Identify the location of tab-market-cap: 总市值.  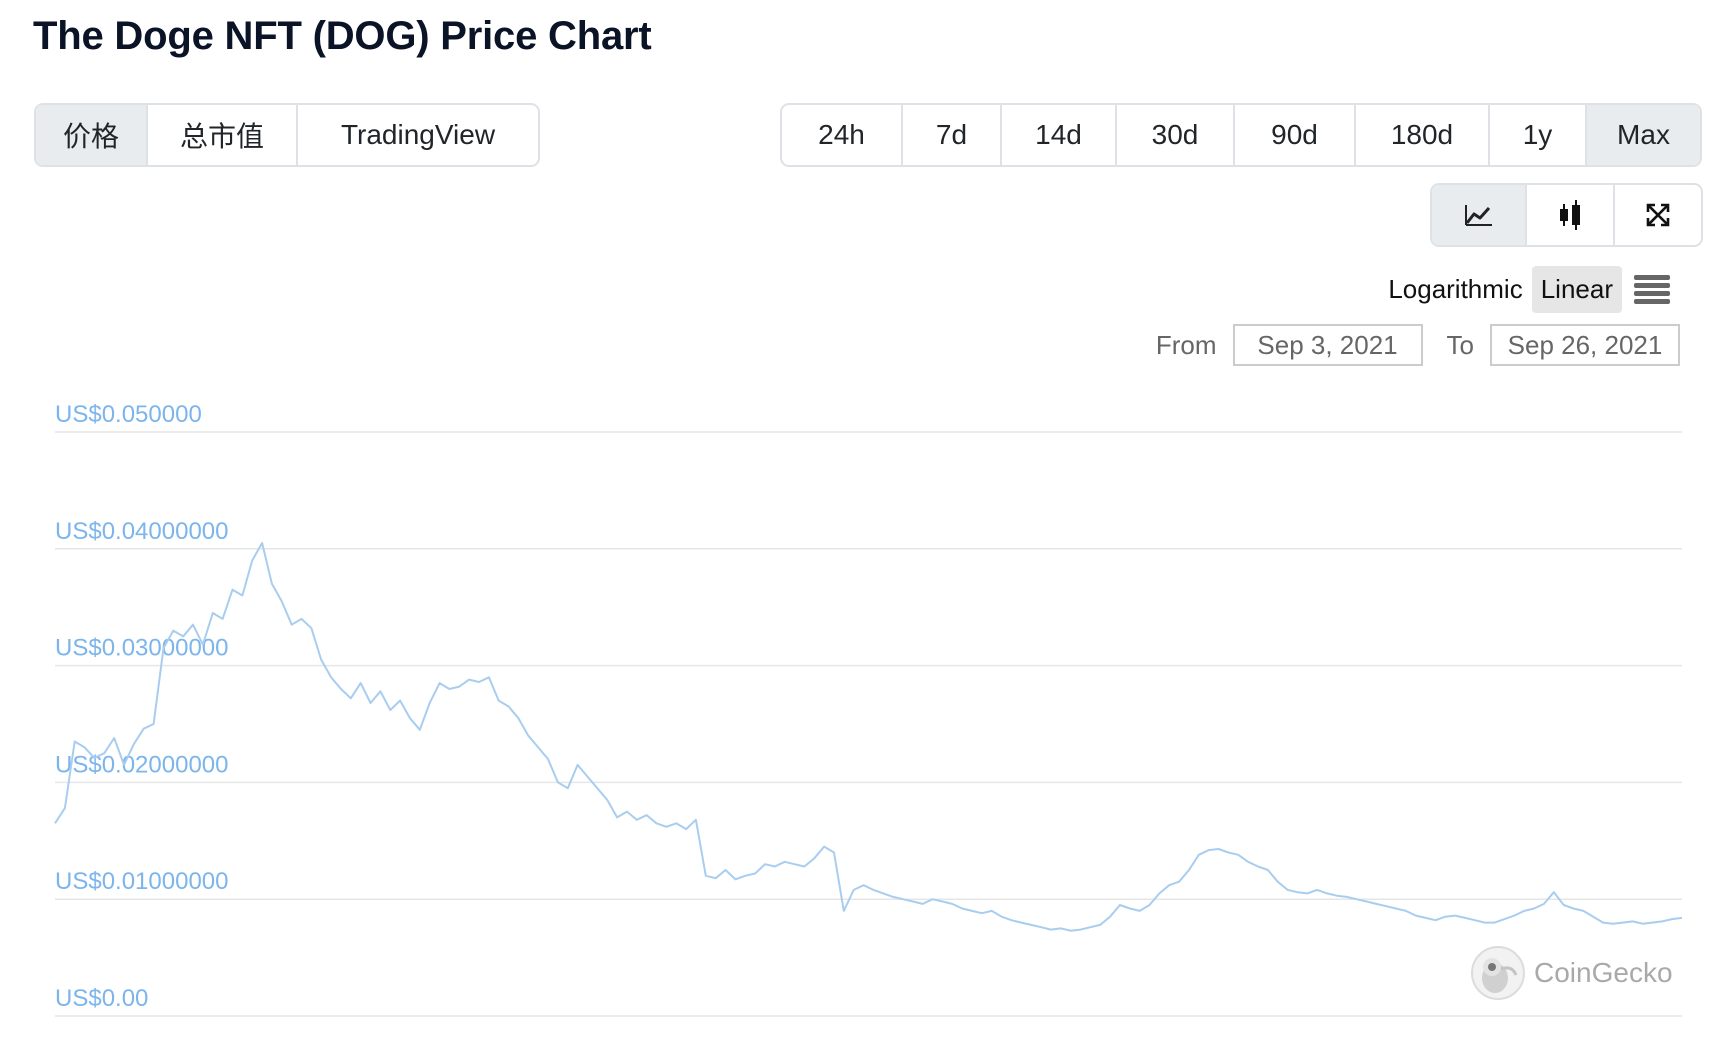
(223, 135).